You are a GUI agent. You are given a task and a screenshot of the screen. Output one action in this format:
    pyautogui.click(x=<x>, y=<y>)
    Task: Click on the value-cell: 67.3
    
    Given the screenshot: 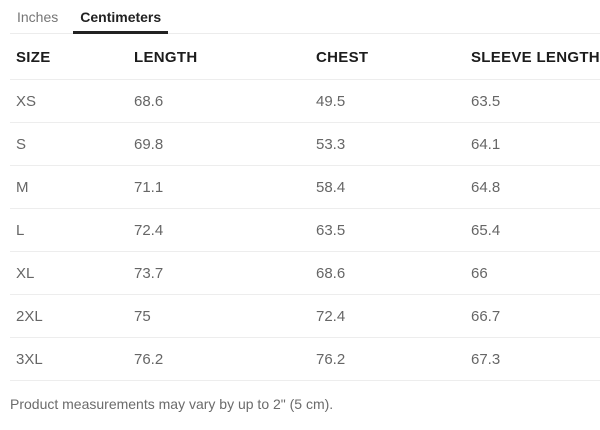 What is the action you would take?
    pyautogui.click(x=532, y=359)
    